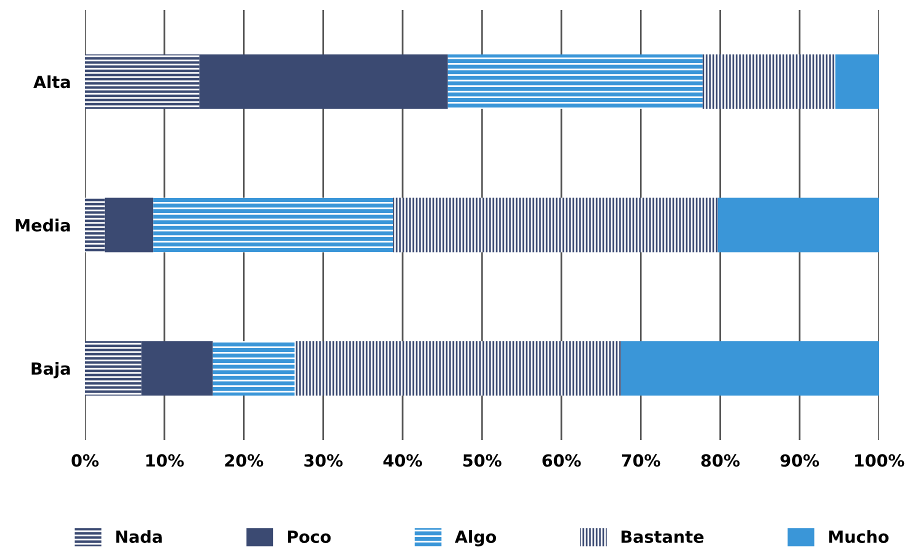 This screenshot has height=556, width=909. I want to click on x-tick-label: 60%, so click(561, 460).